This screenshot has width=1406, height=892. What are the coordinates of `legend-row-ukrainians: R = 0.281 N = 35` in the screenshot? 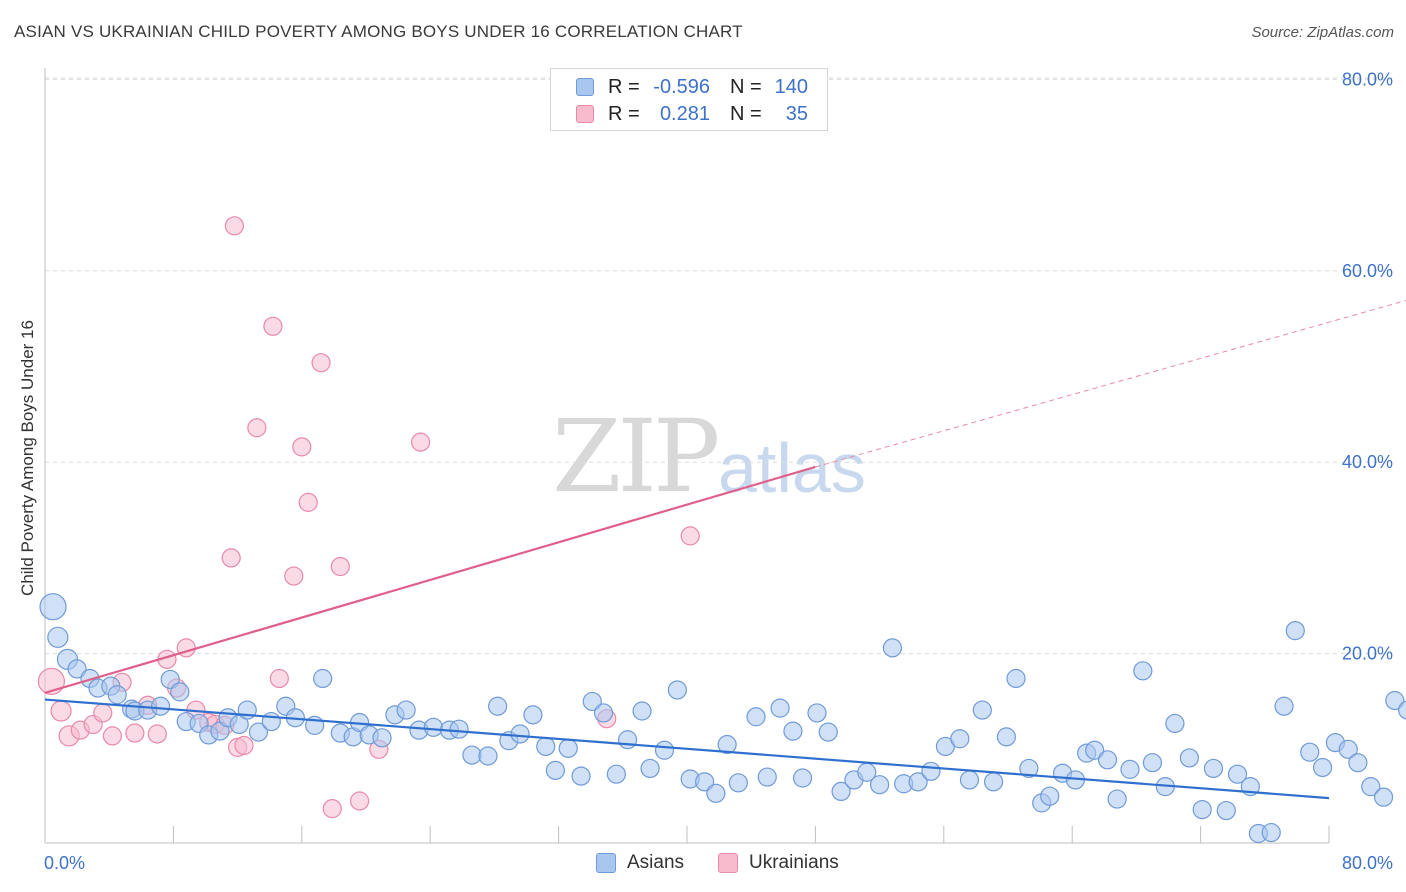 It's located at (692, 114).